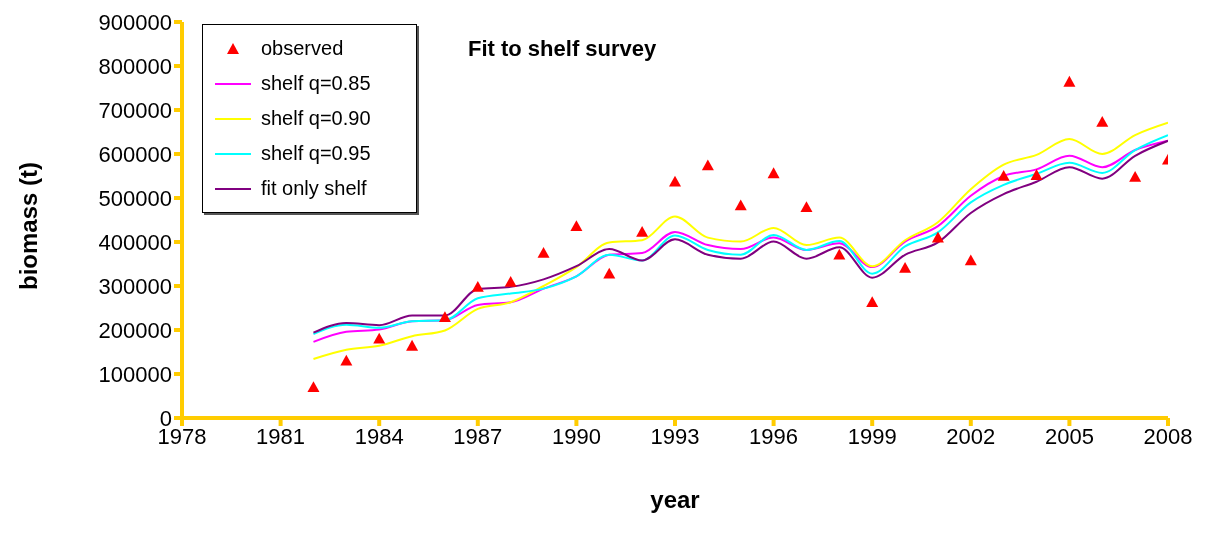  What do you see at coordinates (281, 436) in the screenshot?
I see `x-tick-label: 1981` at bounding box center [281, 436].